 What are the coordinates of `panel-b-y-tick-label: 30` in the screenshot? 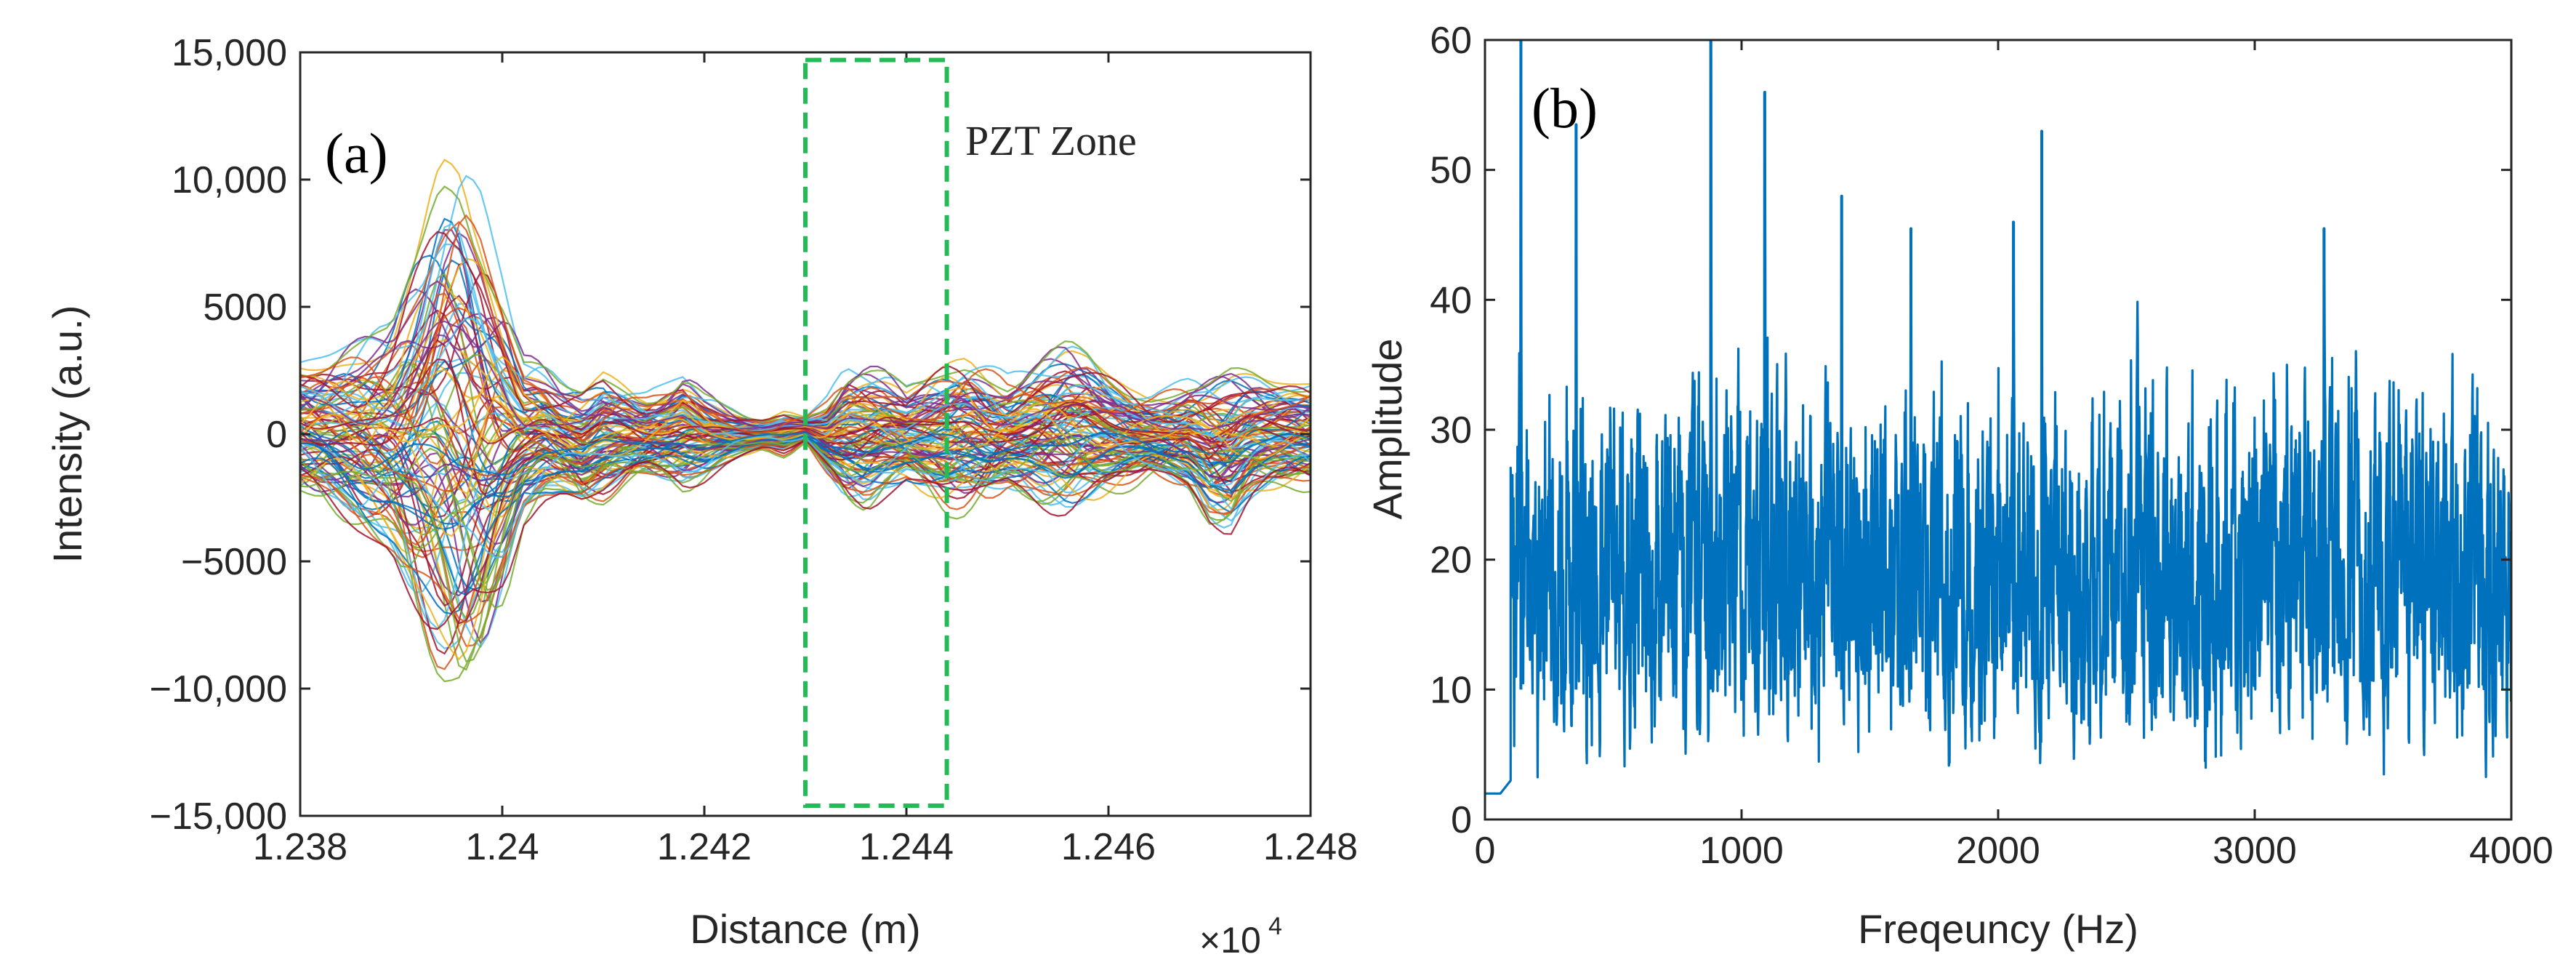 It's located at (1451, 430).